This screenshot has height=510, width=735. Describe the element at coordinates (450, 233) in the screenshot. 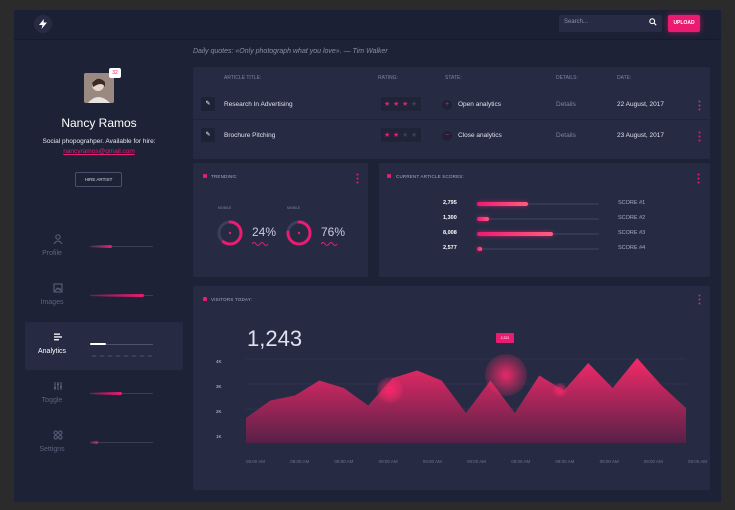

I see `score-value: 8,008` at that location.